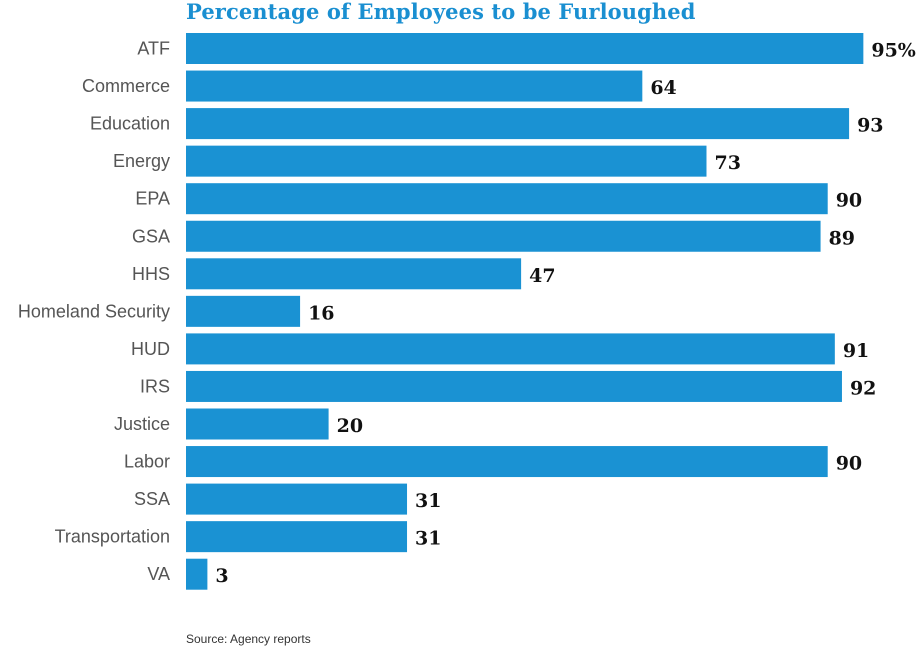 This screenshot has width=922, height=649. I want to click on bar-row: HUD 91, so click(500, 349).